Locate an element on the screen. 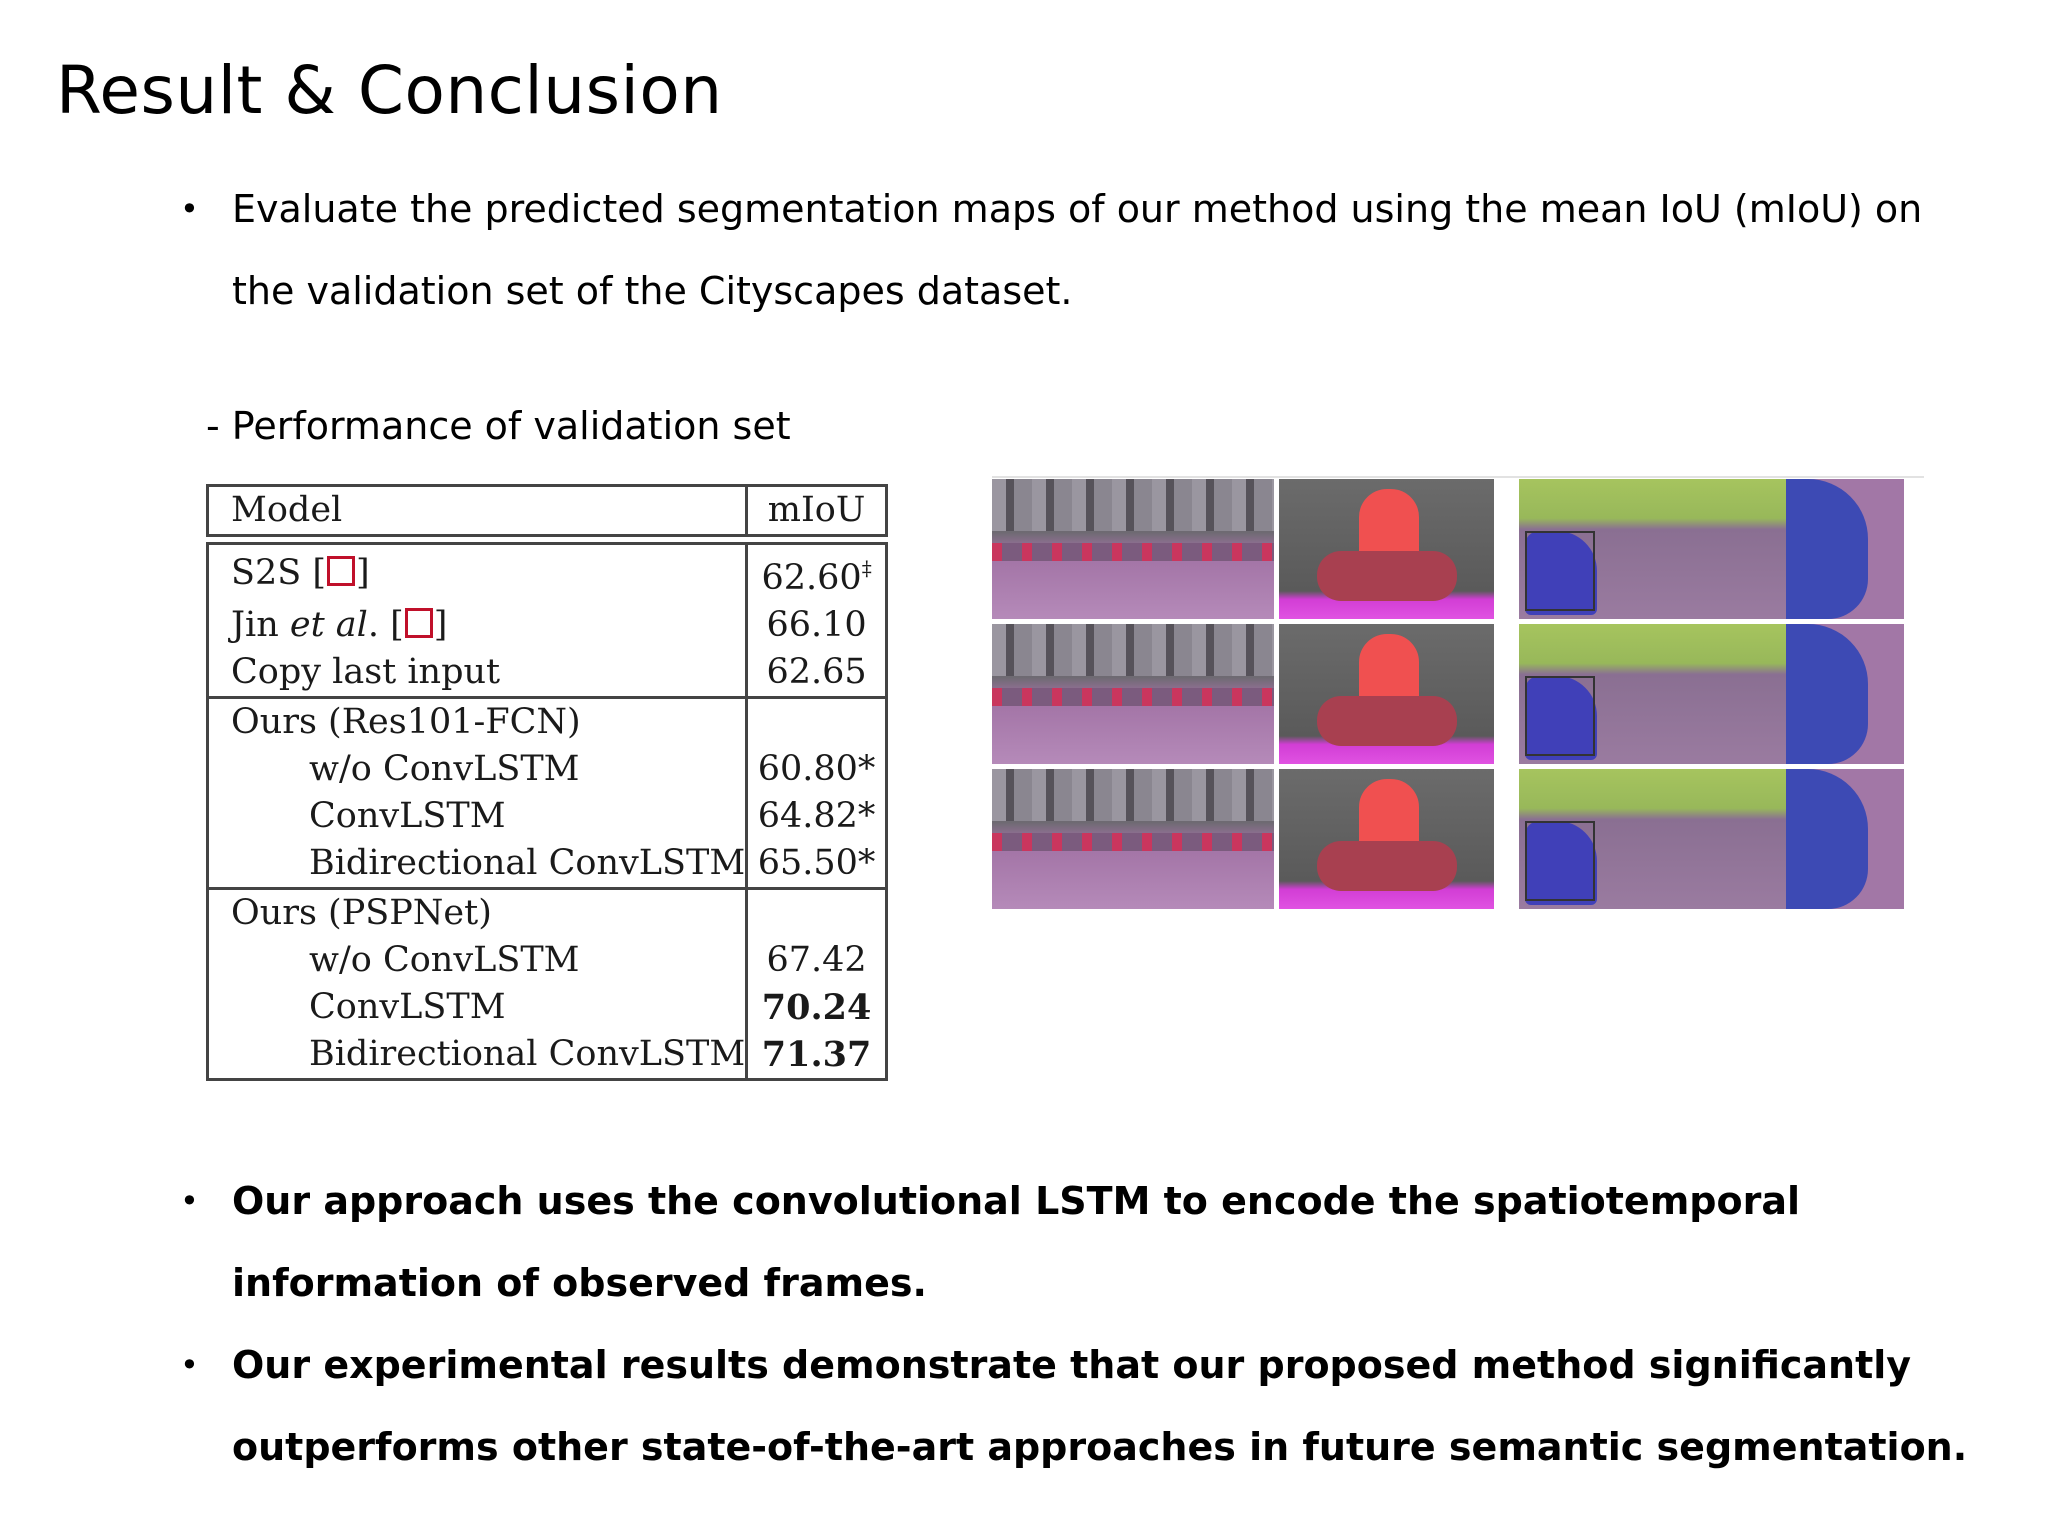  table-subheading: - Performance of validation set is located at coordinates (498, 426).